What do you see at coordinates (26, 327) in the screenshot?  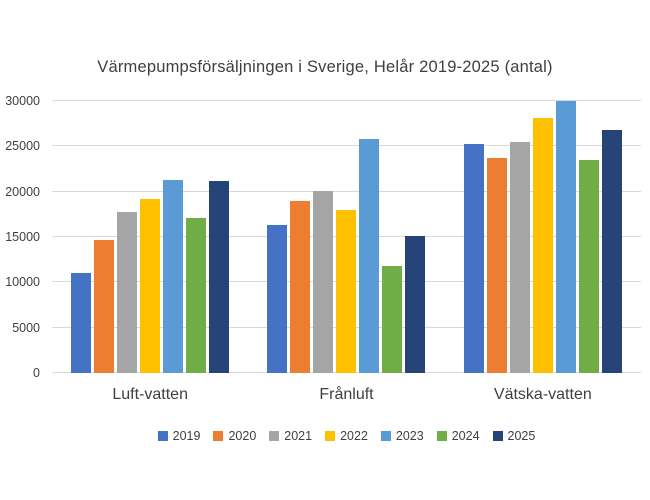 I see `y-tick-label-5000: 5000` at bounding box center [26, 327].